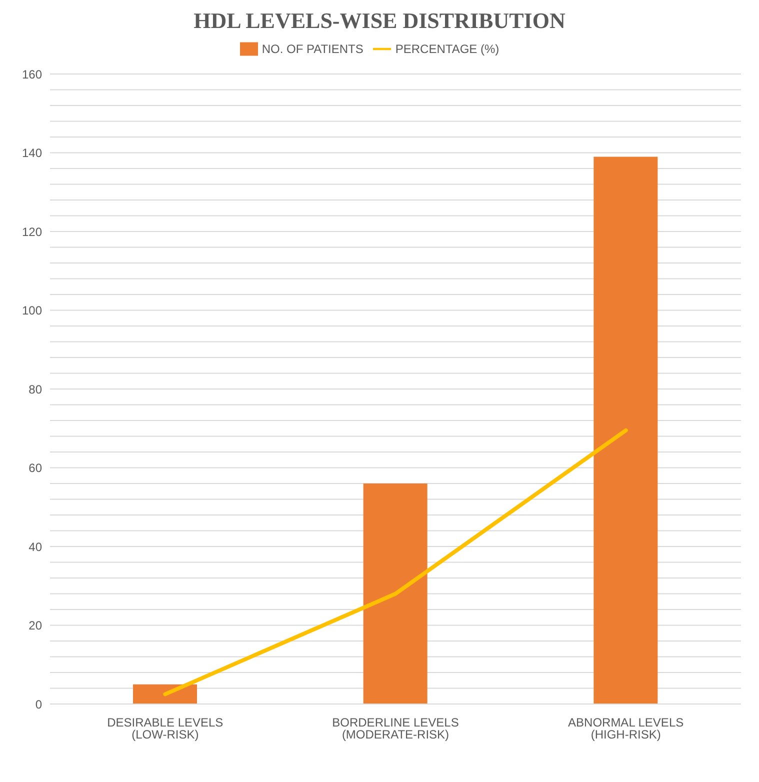 This screenshot has width=759, height=782. What do you see at coordinates (165, 729) in the screenshot?
I see `x-tick-label: DESIRABLE LEVELS (LOW-RISK)` at bounding box center [165, 729].